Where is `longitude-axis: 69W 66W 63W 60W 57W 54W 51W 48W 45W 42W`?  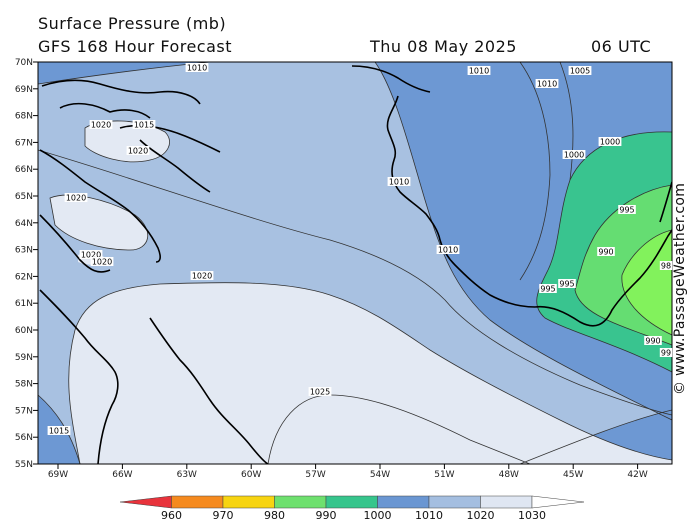 longitude-axis: 69W 66W 63W 60W 57W 54W 51W 48W 45W 42W is located at coordinates (348, 472).